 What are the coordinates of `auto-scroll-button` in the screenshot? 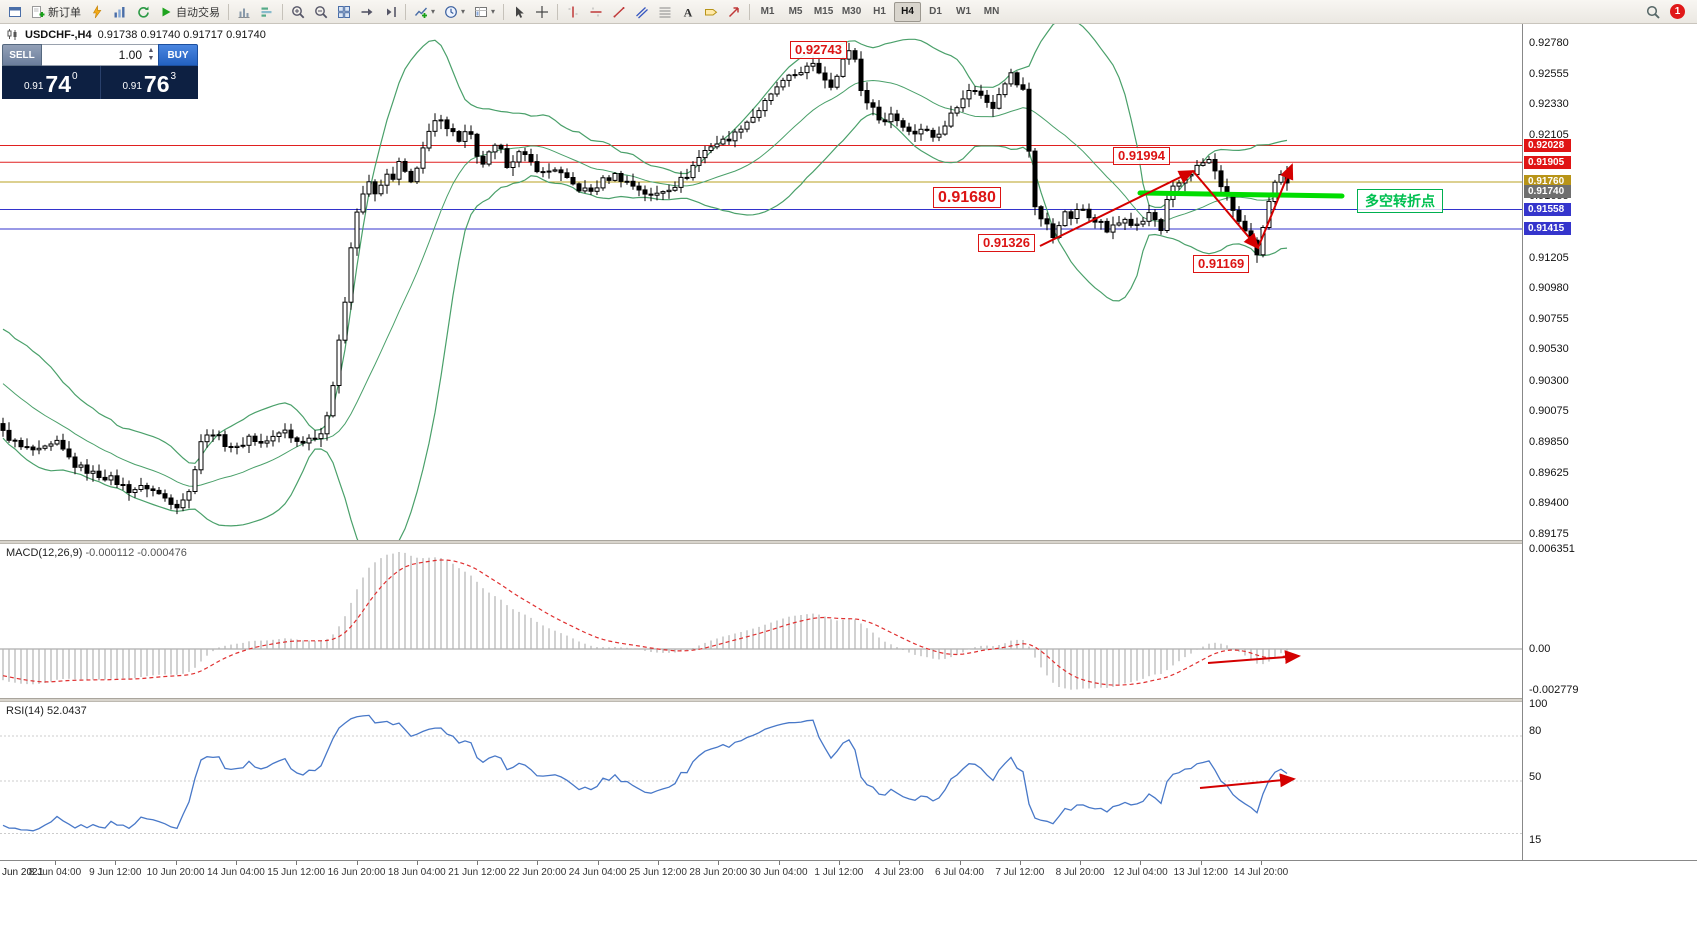 It's located at (367, 12).